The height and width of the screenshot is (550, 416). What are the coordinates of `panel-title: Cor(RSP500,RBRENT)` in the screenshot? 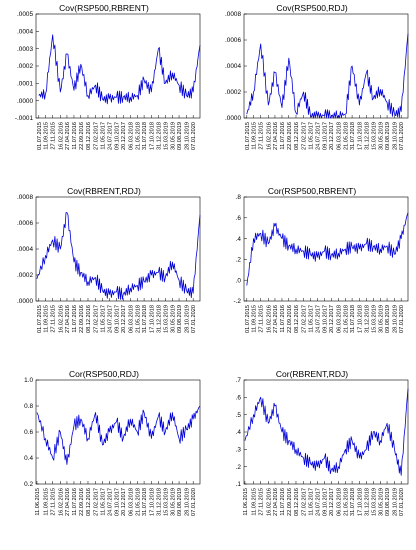 It's located at (312, 191).